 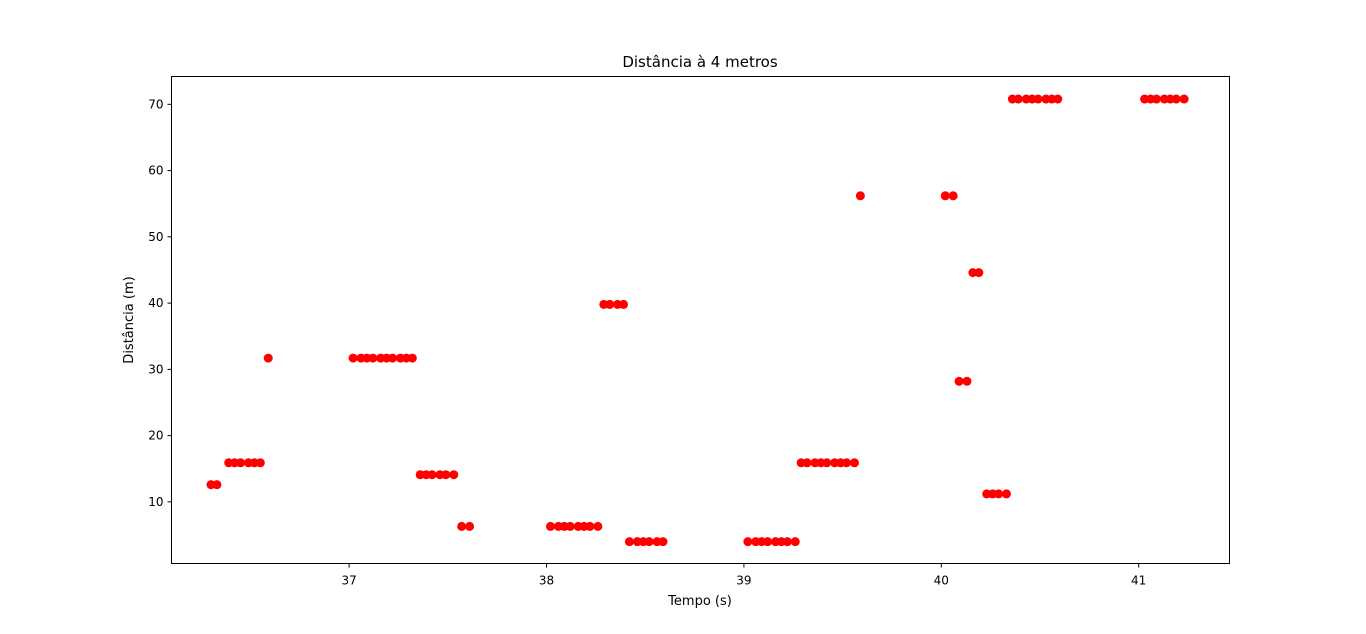 What do you see at coordinates (1138, 581) in the screenshot?
I see `x-tick-label: 41` at bounding box center [1138, 581].